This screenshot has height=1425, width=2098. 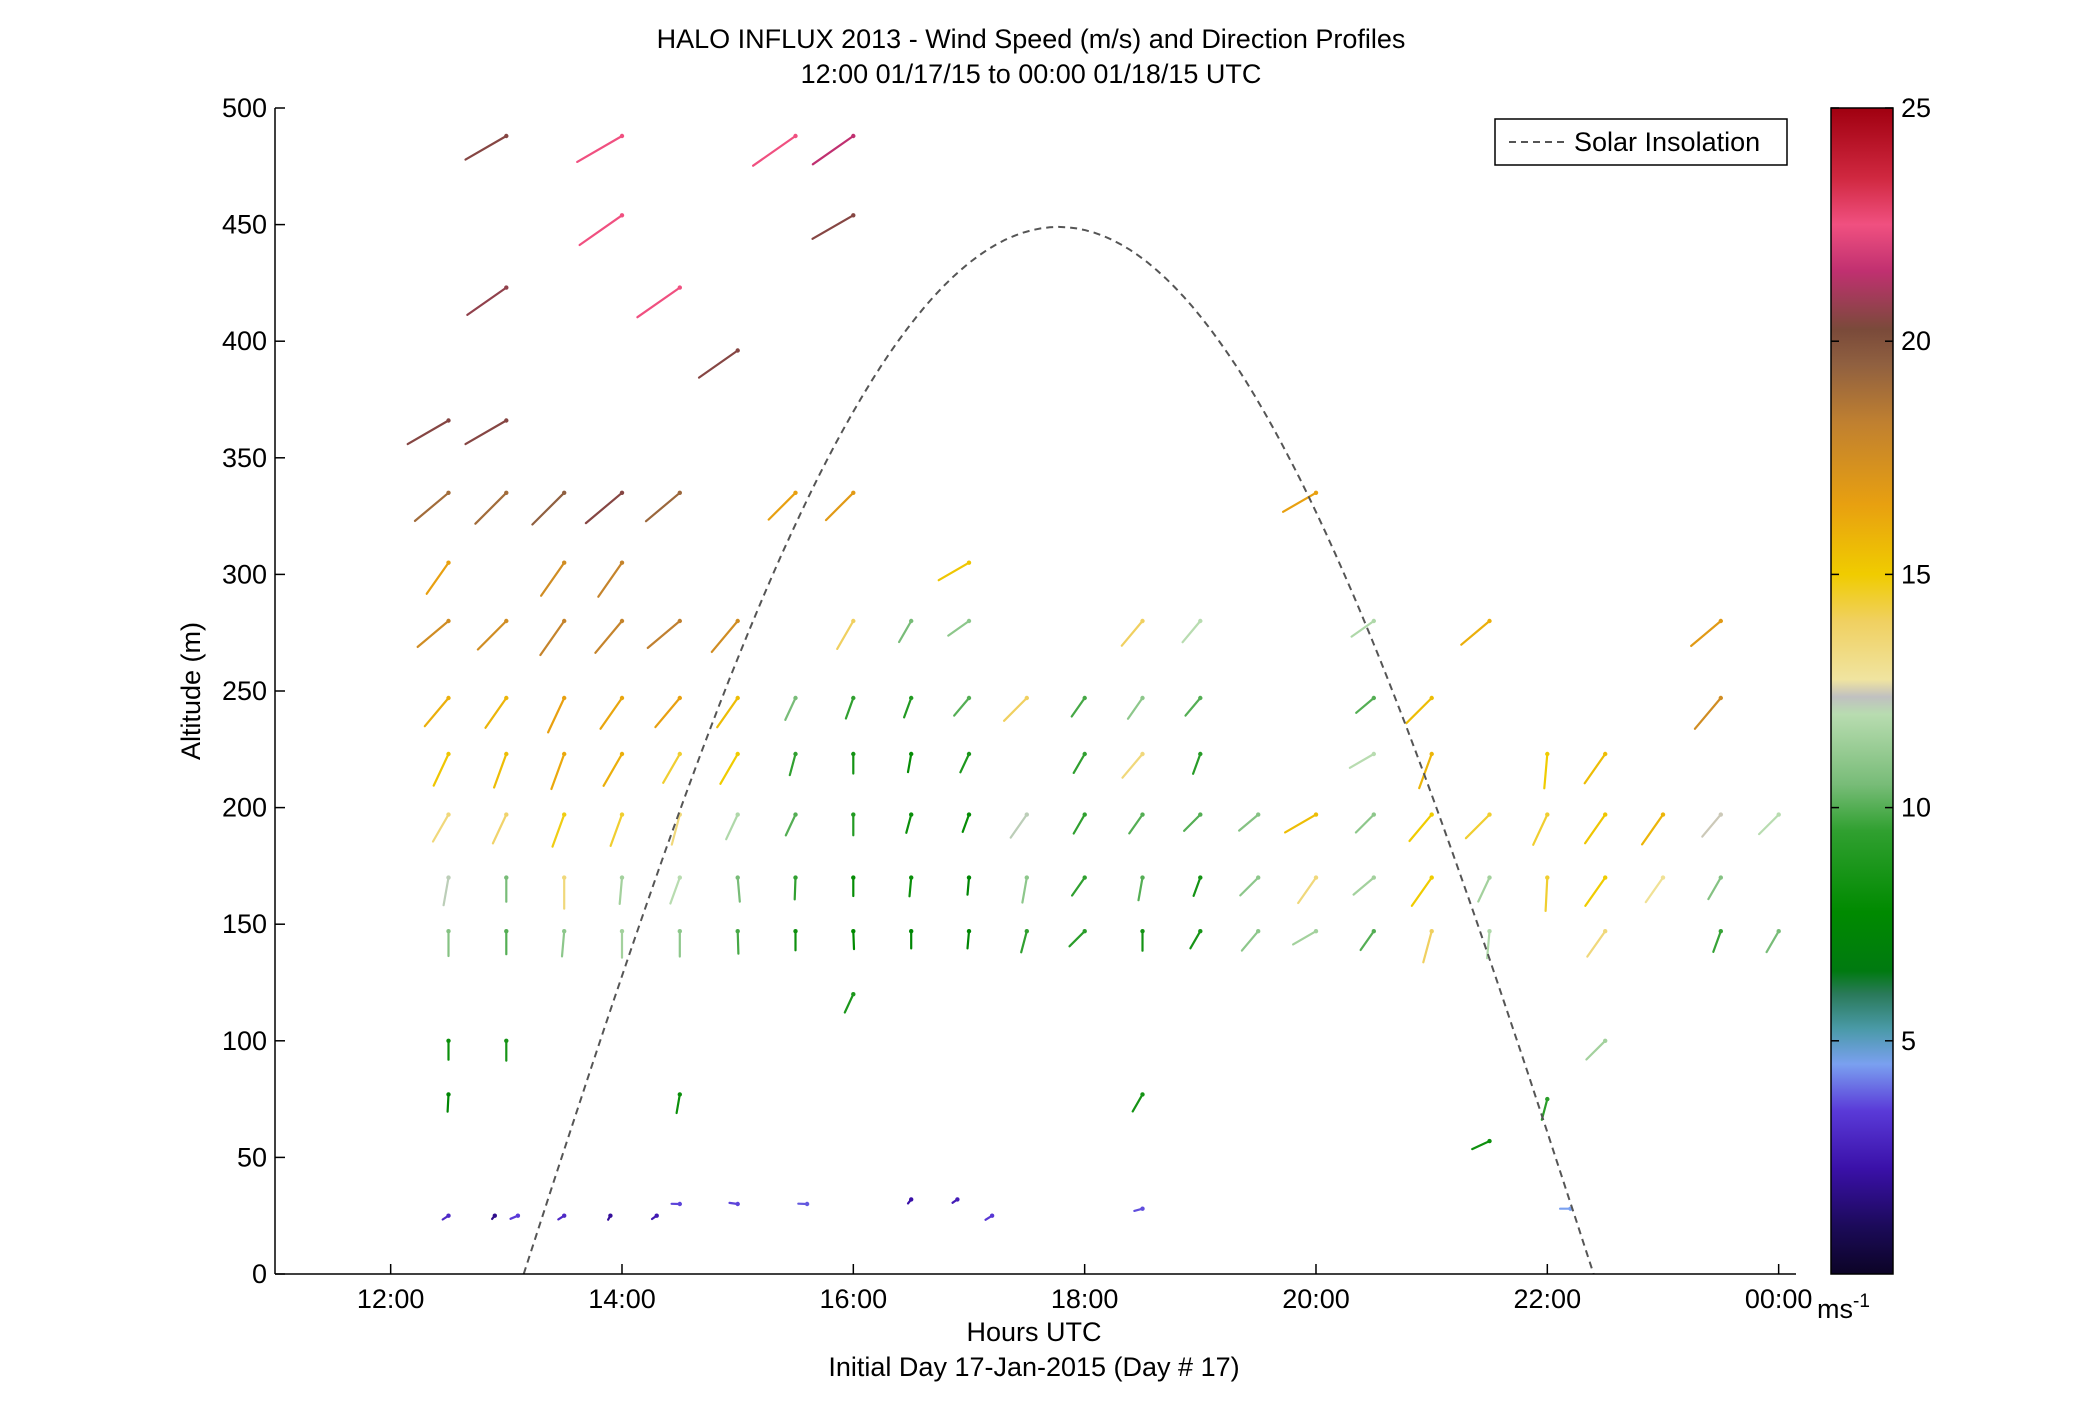 What do you see at coordinates (244, 691) in the screenshot?
I see `y-tick-label: 250` at bounding box center [244, 691].